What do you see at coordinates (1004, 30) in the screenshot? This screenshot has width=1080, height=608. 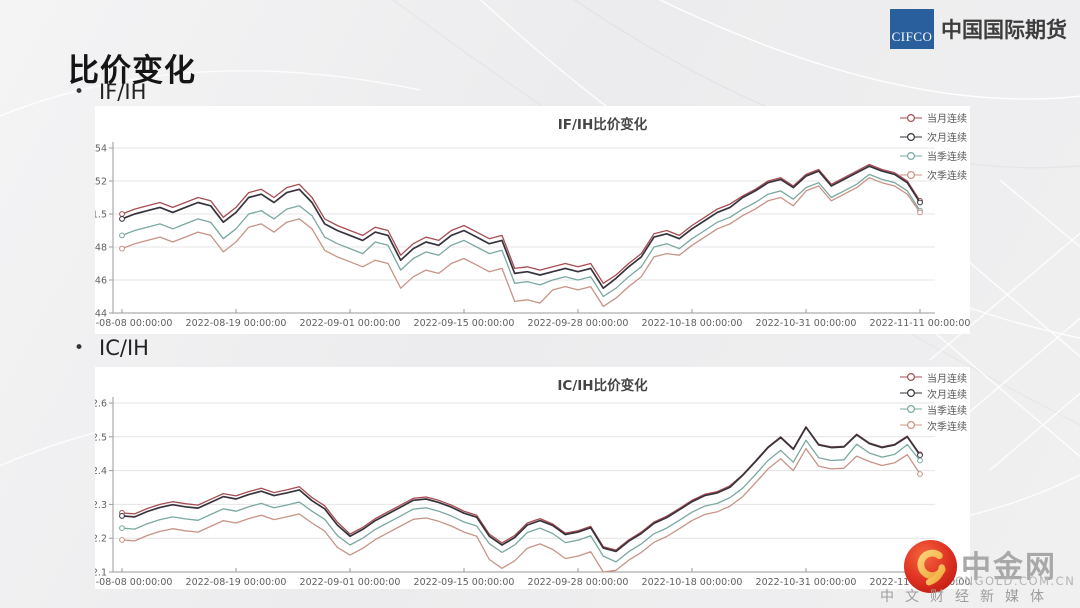 I see `cifco-logo-name: 中国国际期货` at bounding box center [1004, 30].